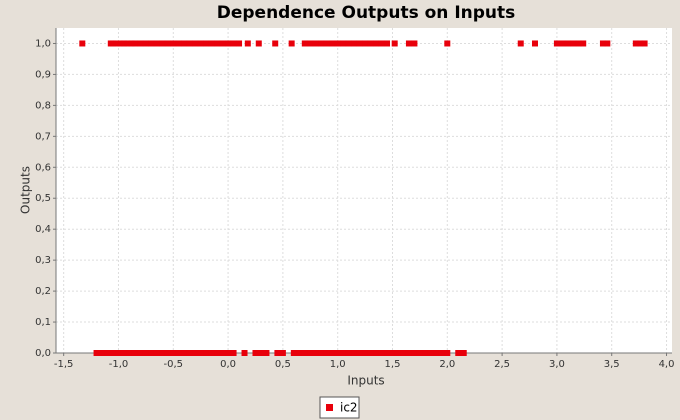  Describe the element at coordinates (329, 407) in the screenshot. I see `legend-marker` at that location.